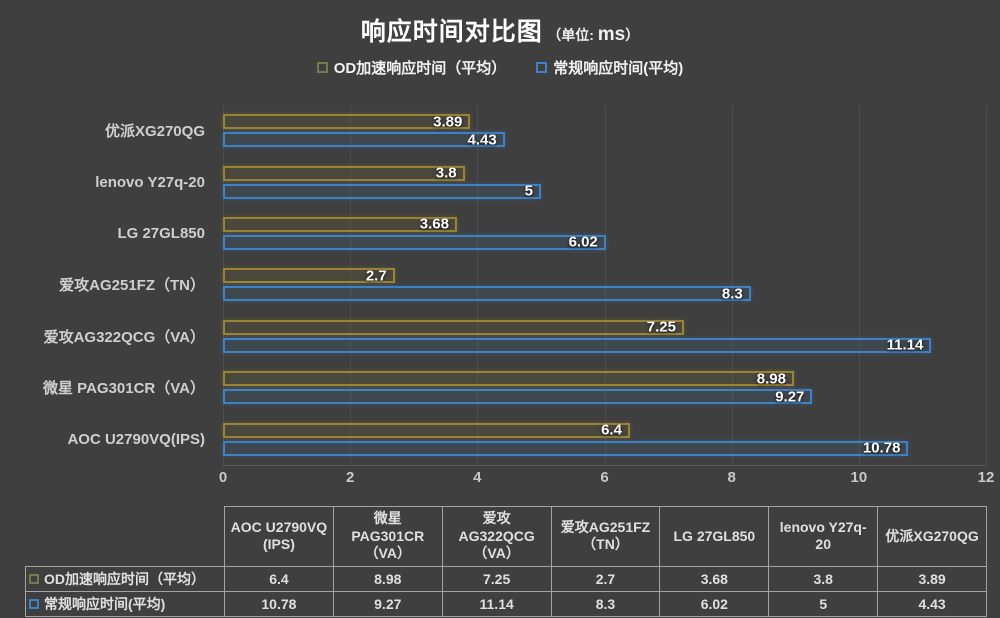 This screenshot has height=618, width=1000. I want to click on table-value-cell: 7.25, so click(497, 579).